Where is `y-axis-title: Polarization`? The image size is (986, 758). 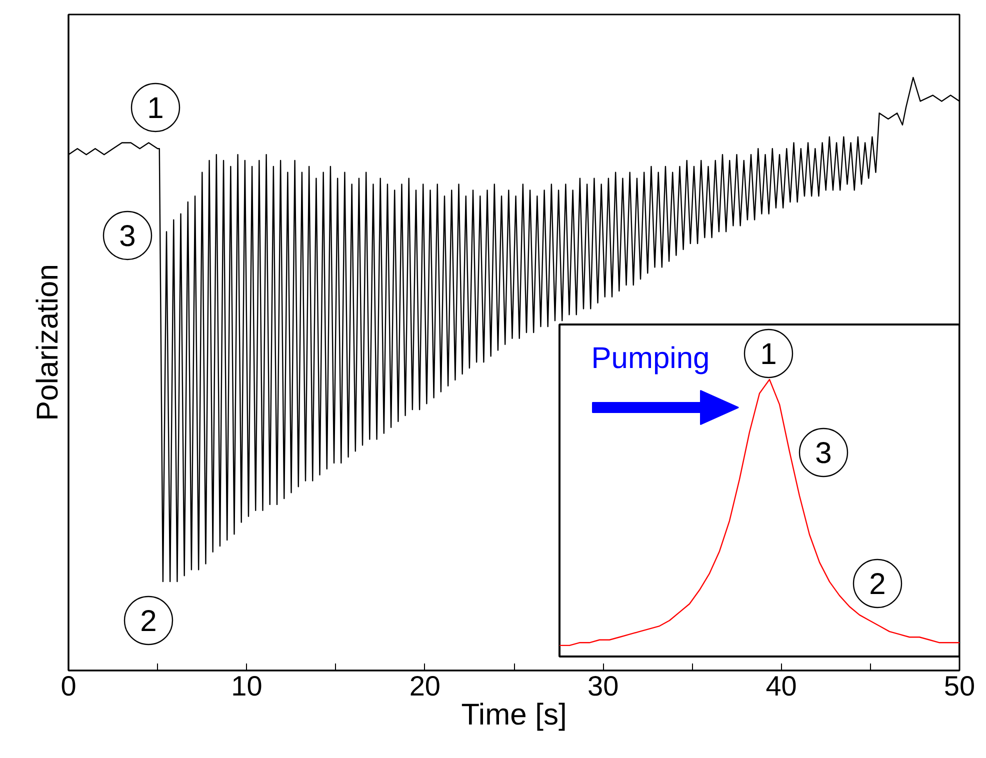 y-axis-title: Polarization is located at coordinates (48, 342).